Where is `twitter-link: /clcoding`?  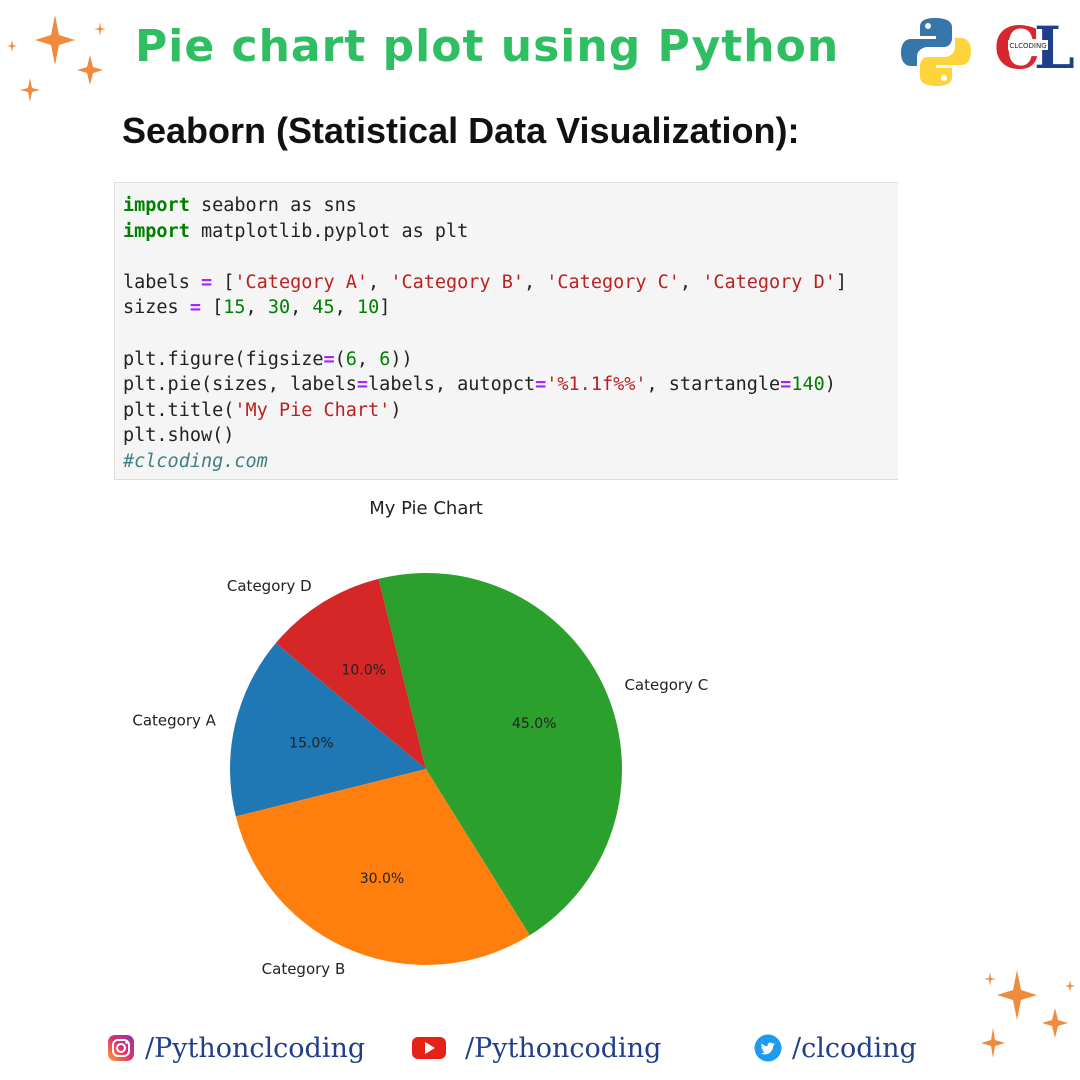
twitter-link: /clcoding is located at coordinates (835, 1048).